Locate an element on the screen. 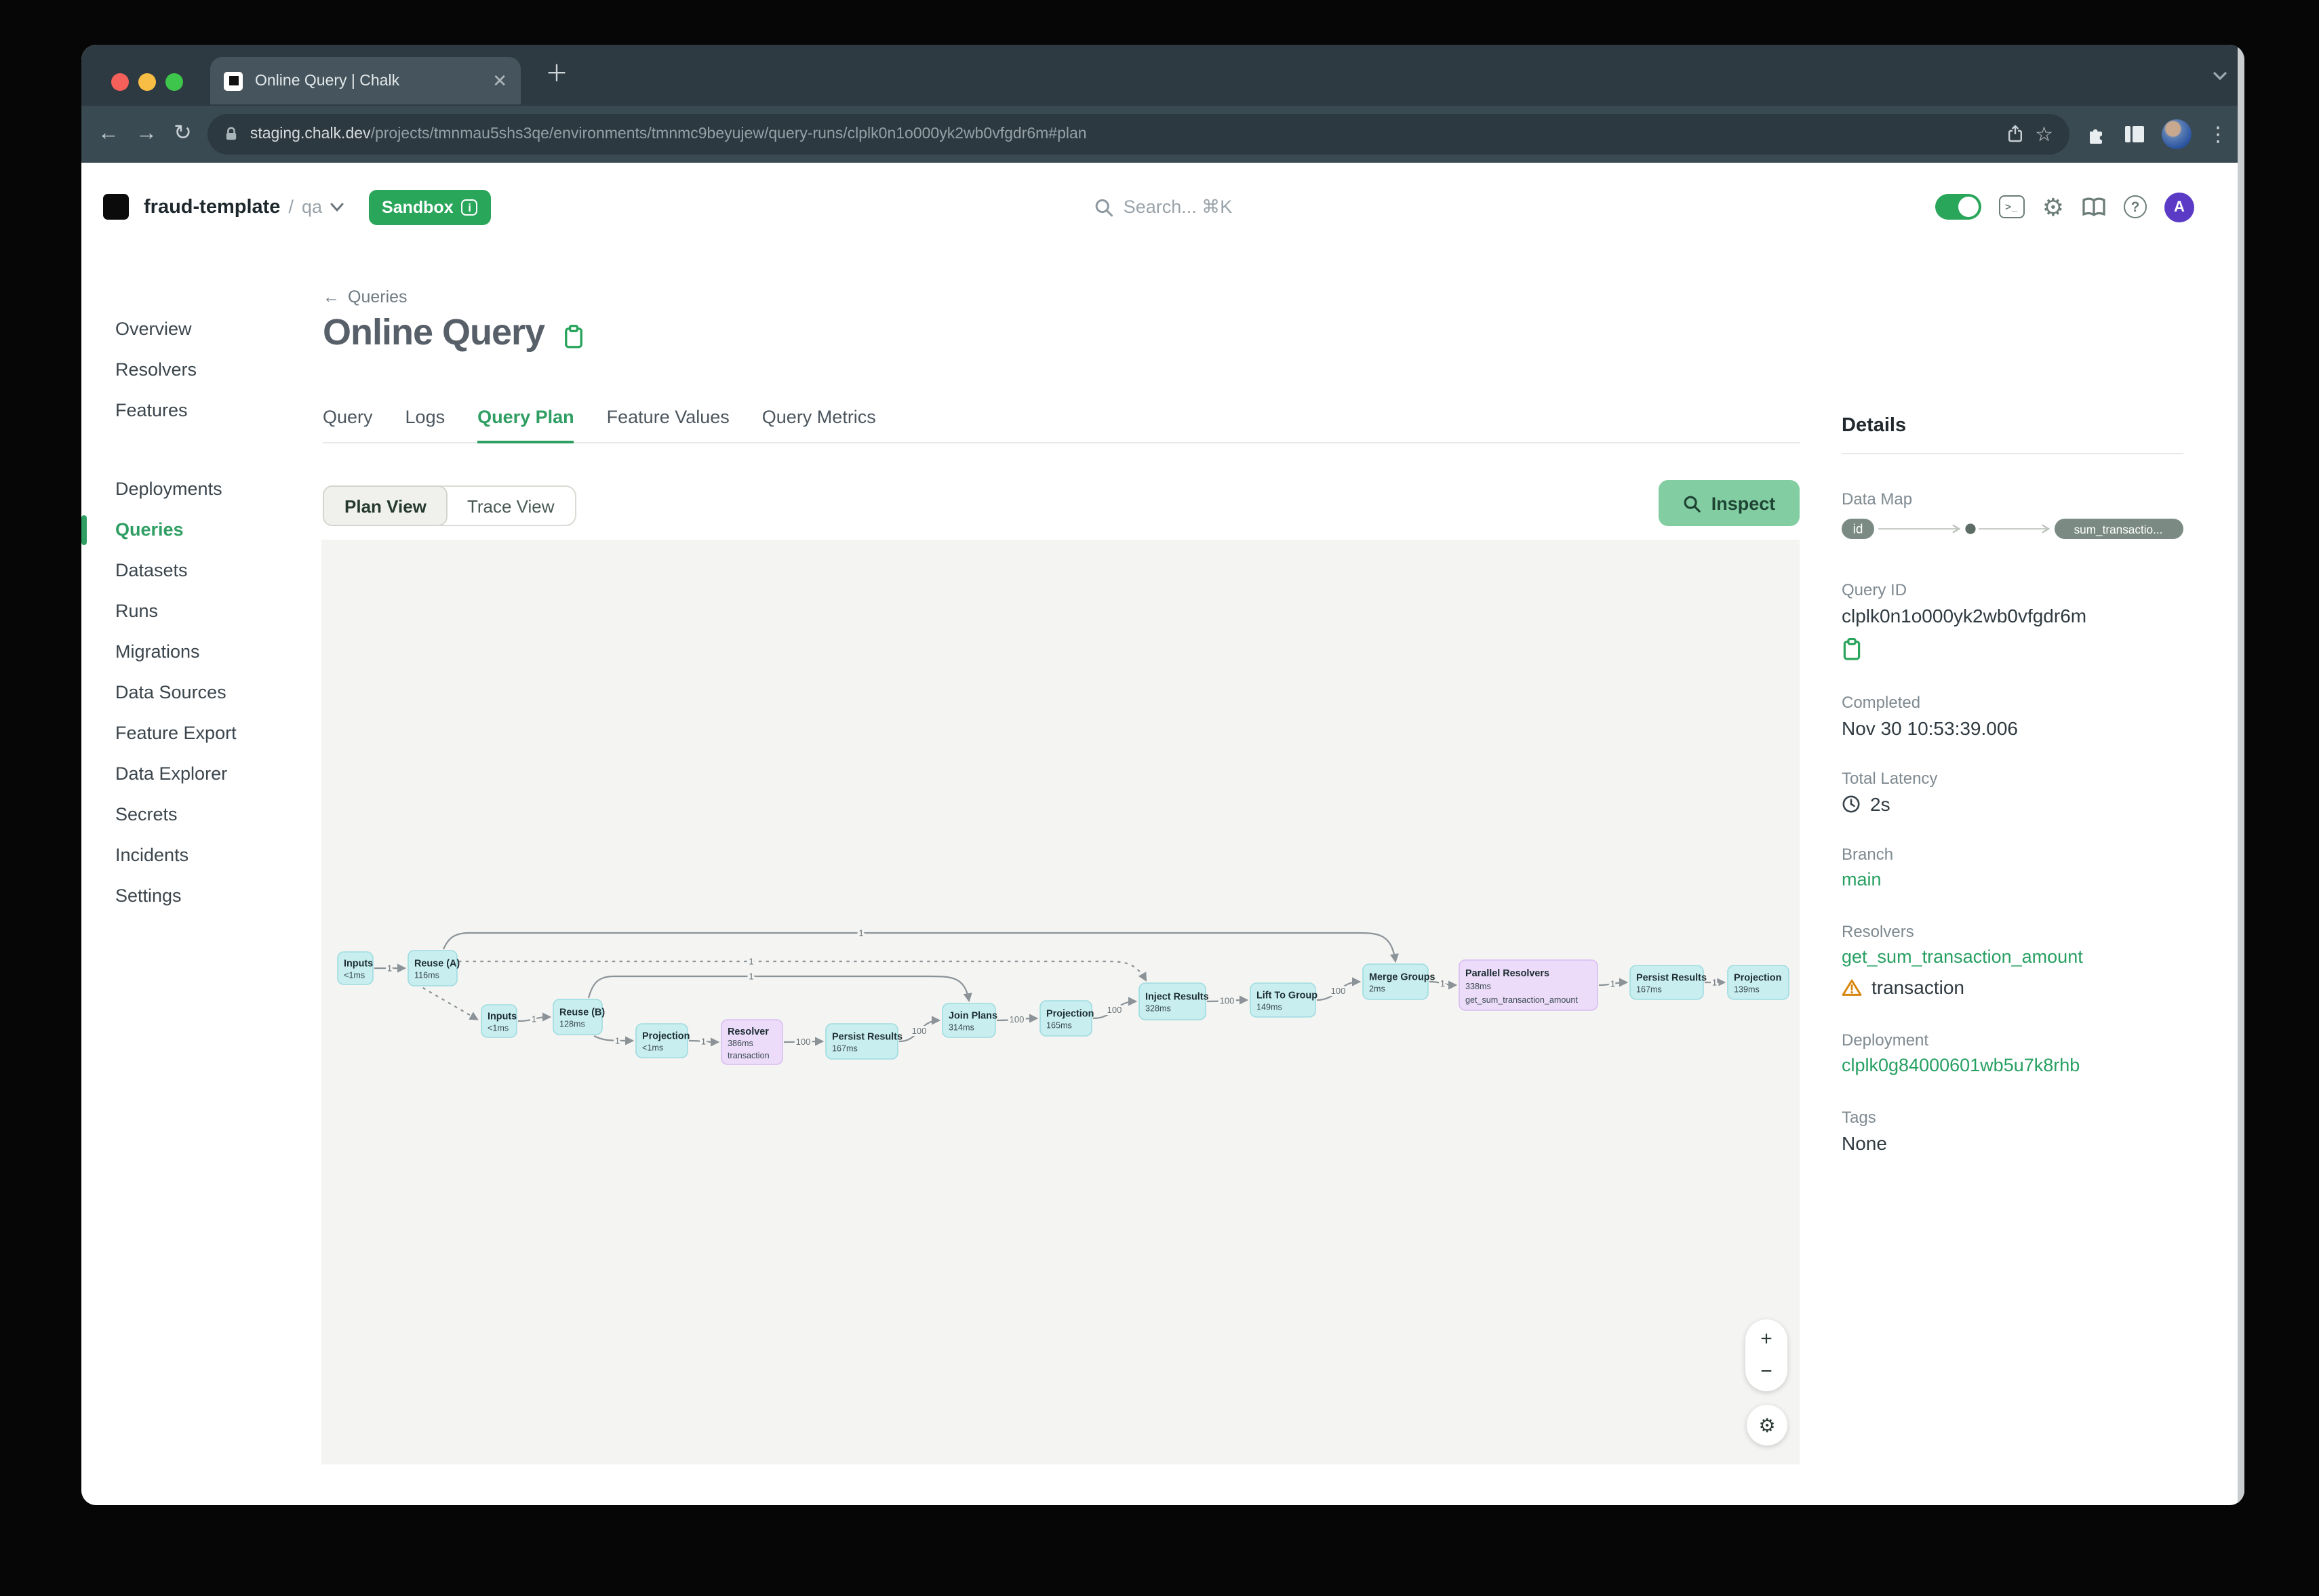 This screenshot has width=2319, height=1596. environment-toggle is located at coordinates (1958, 207).